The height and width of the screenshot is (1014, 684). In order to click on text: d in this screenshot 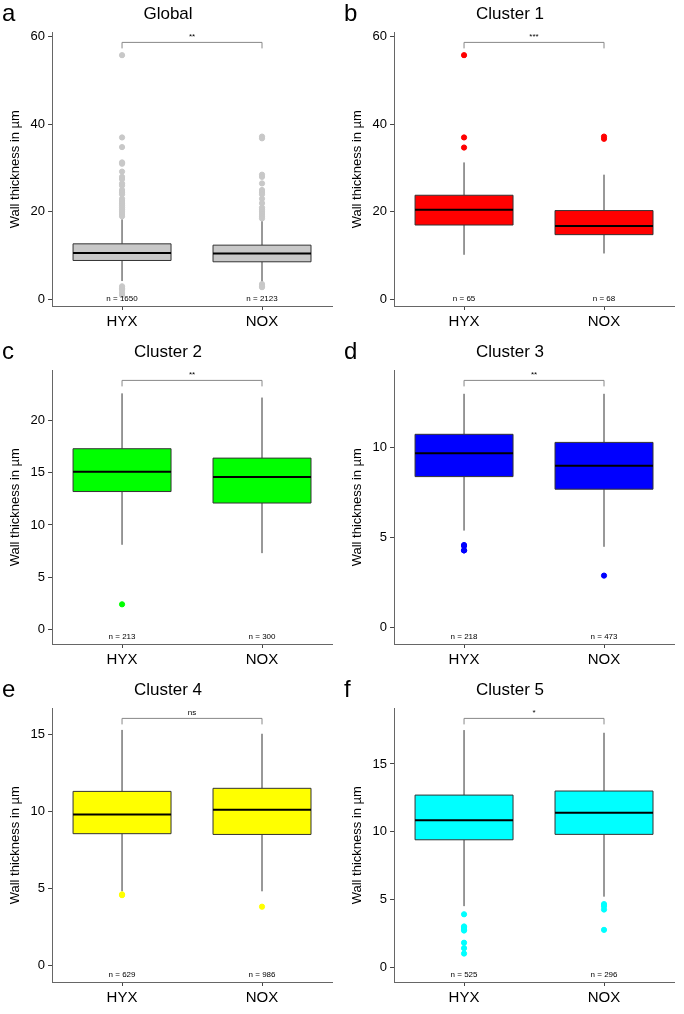, I will do `click(351, 350)`.